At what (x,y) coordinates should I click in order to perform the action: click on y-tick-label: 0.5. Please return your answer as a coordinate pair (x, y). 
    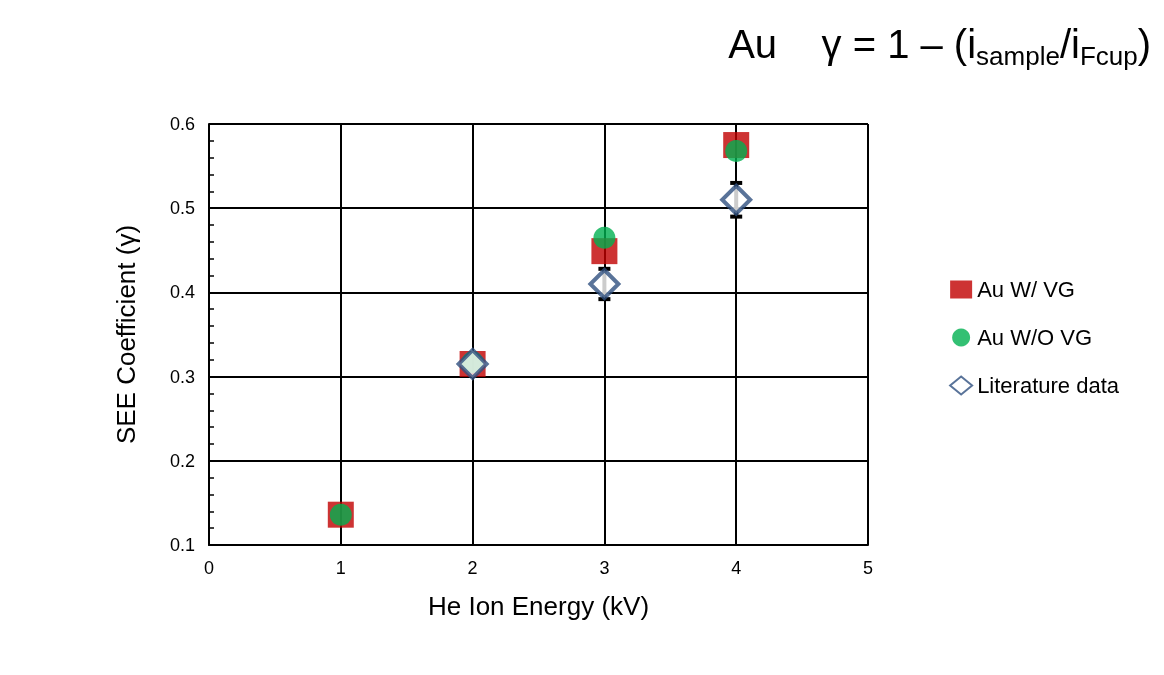
    Looking at the image, I should click on (182, 208).